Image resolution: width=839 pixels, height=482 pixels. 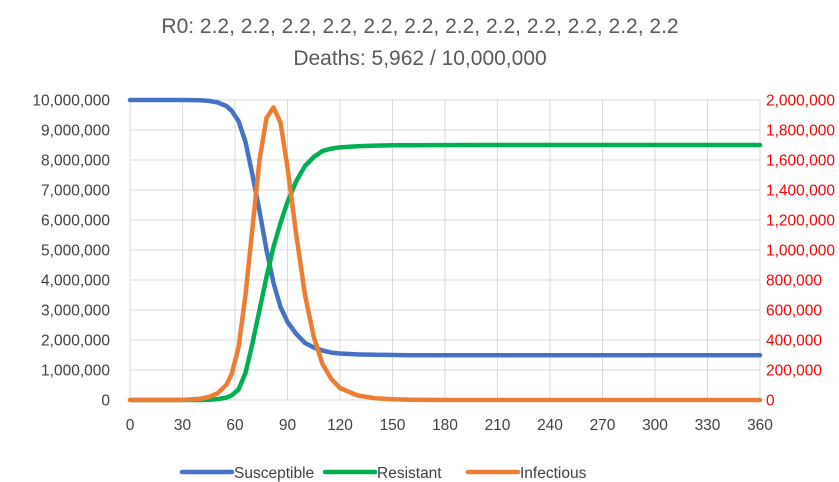 I want to click on x-tick-label: 360, so click(x=760, y=425).